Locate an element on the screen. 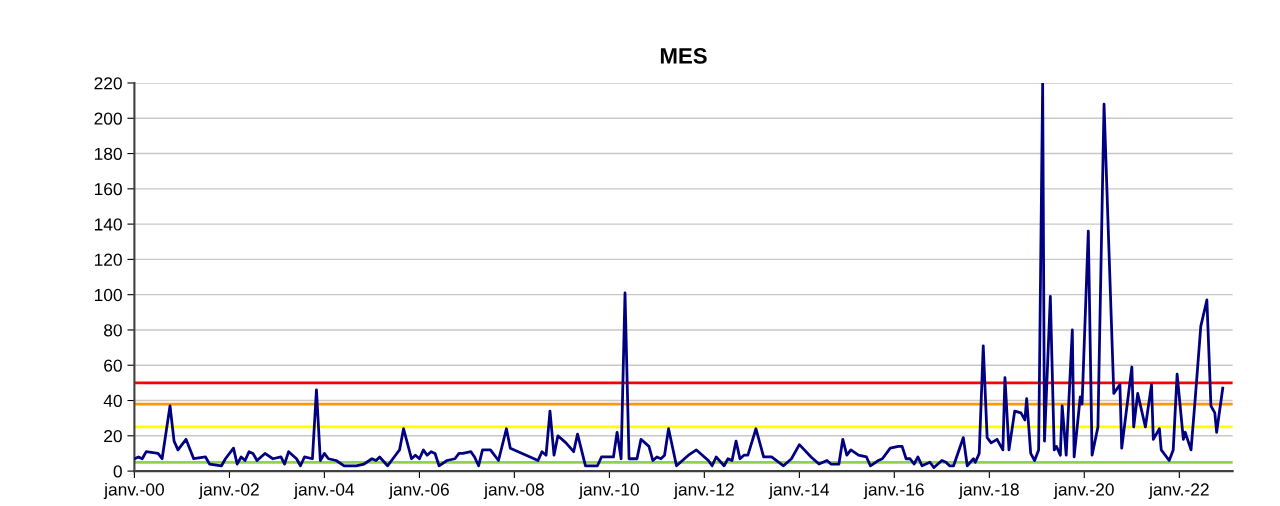 The width and height of the screenshot is (1280, 506). x-tick-label: janv.-00 is located at coordinates (133, 491).